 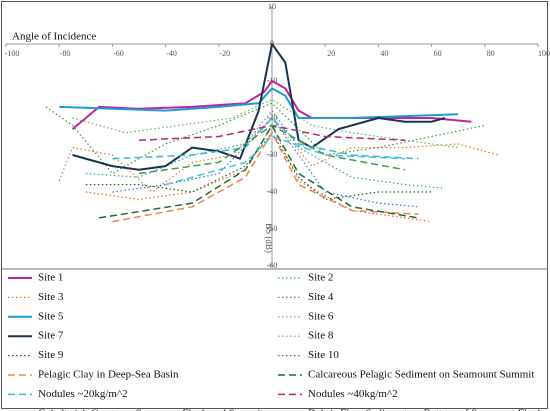 I want to click on x-tick-label: -80, so click(x=65, y=53).